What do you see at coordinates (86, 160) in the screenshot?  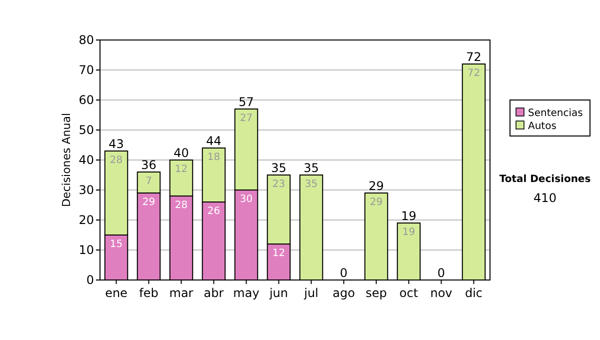 I see `y-tick-label: 40` at bounding box center [86, 160].